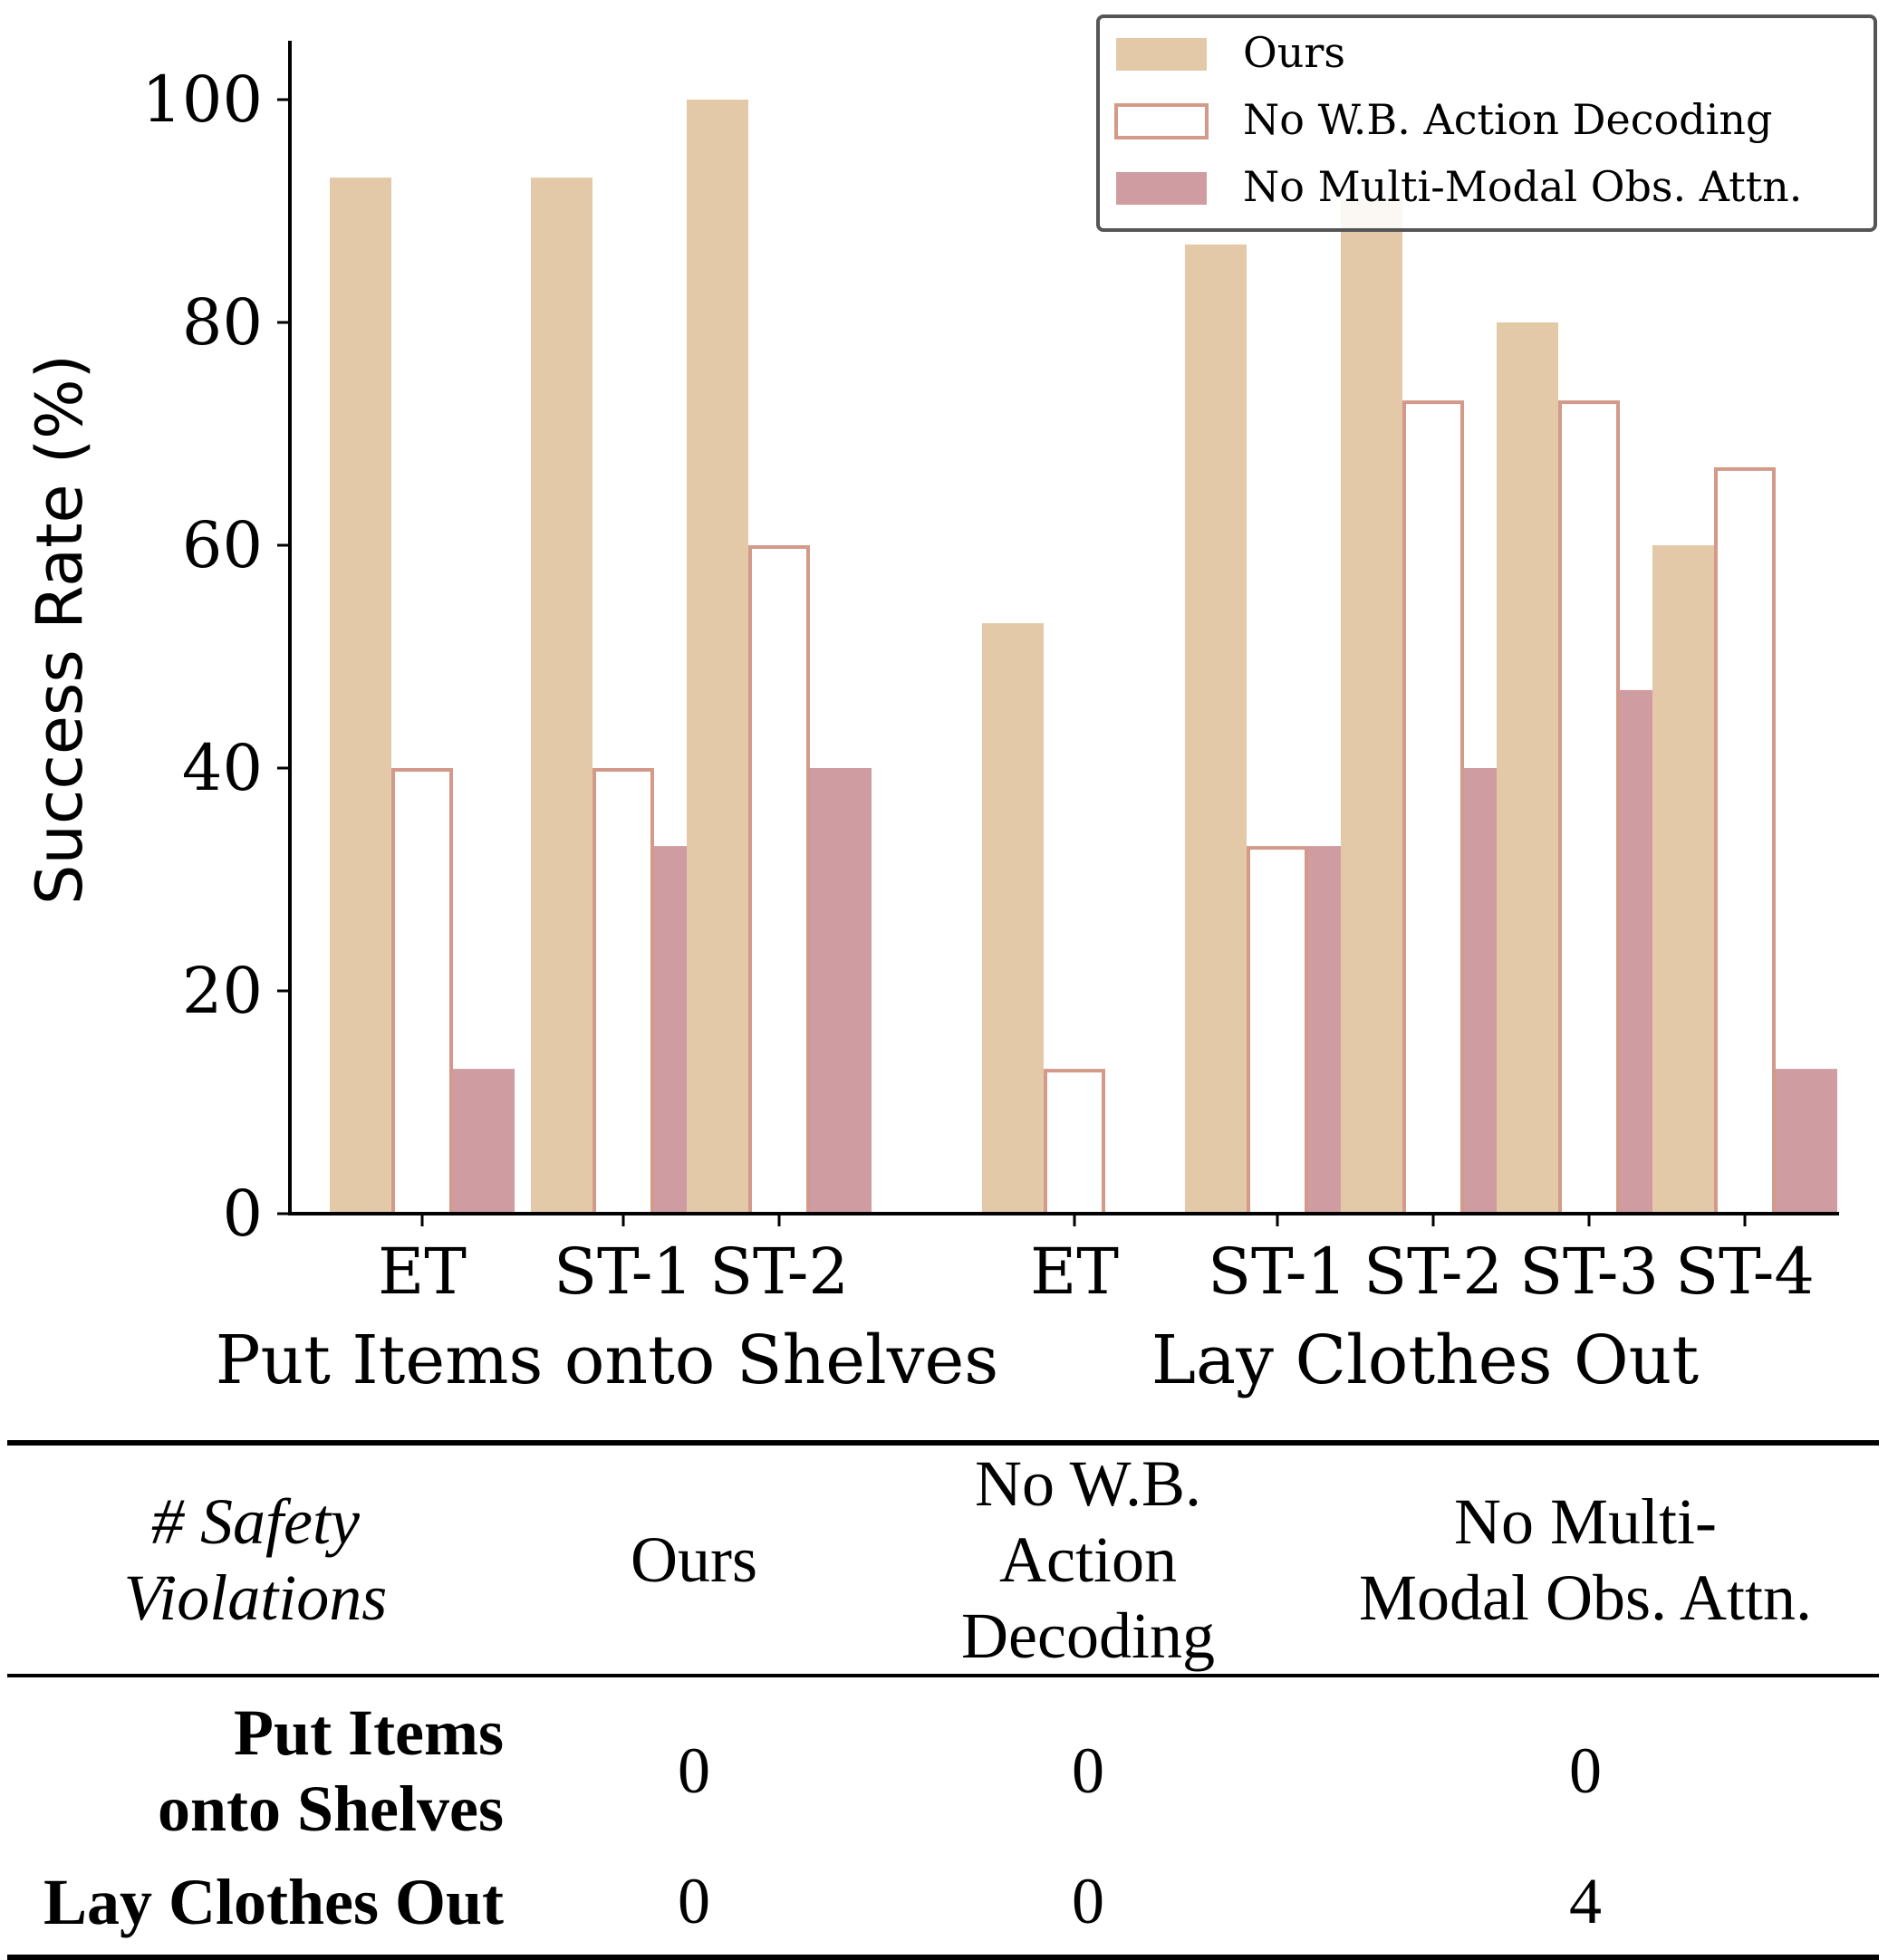  I want to click on group-label: Lay Clothes Out, so click(1425, 1360).